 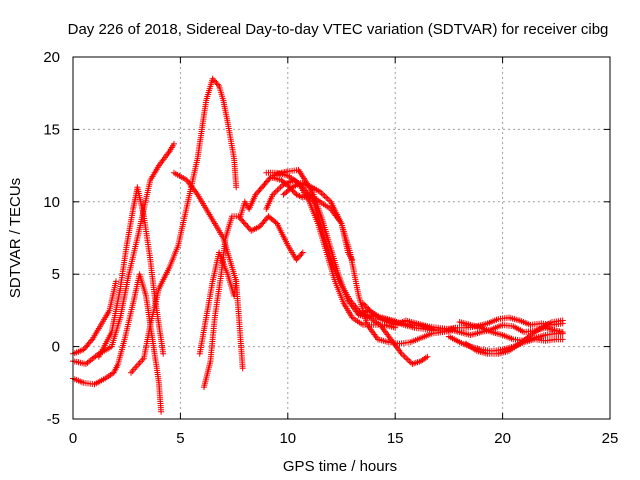 What do you see at coordinates (340, 466) in the screenshot?
I see `x-axis-label: GPS time / hours` at bounding box center [340, 466].